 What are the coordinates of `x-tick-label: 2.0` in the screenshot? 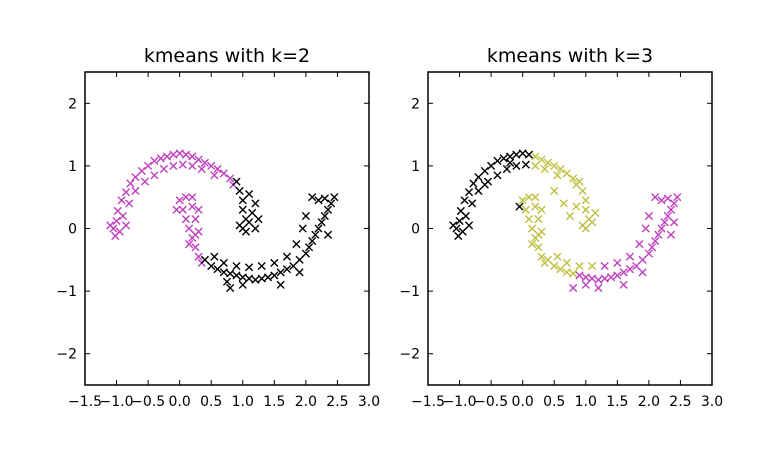 It's located at (306, 402).